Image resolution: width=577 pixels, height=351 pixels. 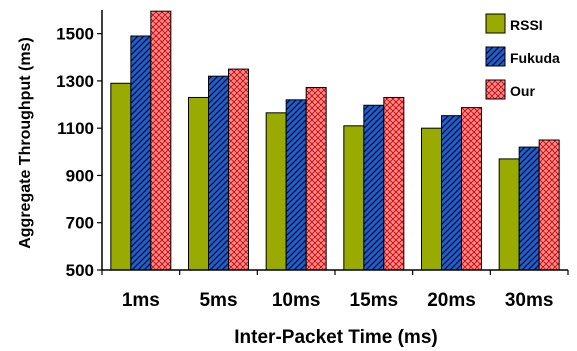 I want to click on bar-fukuda-10ms, so click(x=296, y=185).